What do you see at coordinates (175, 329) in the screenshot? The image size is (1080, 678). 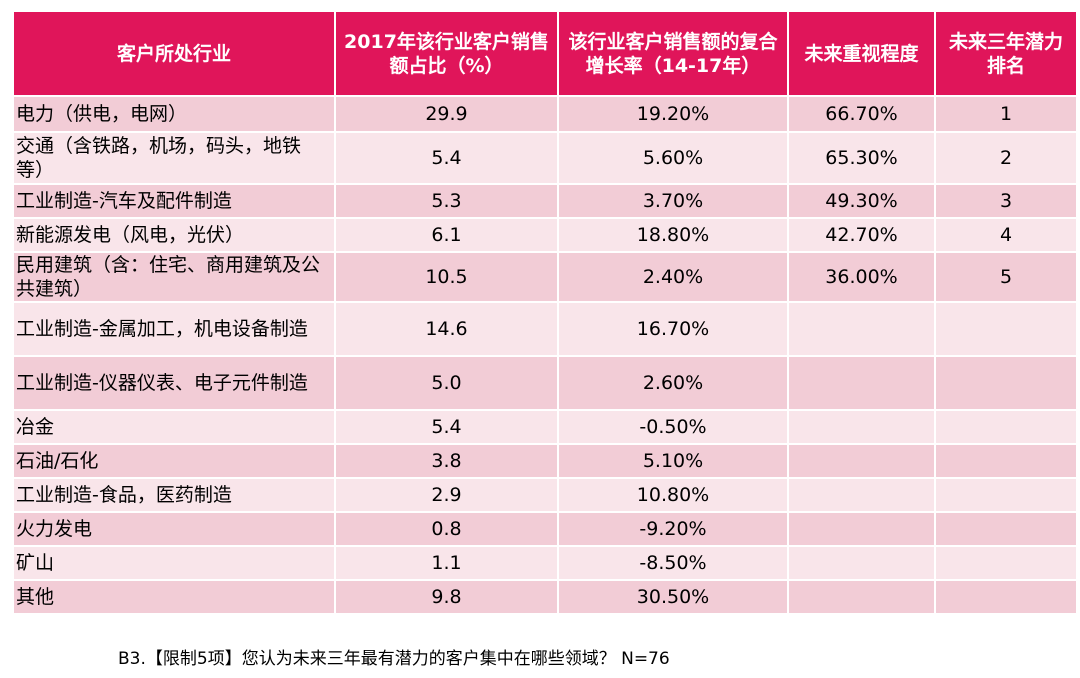 I see `industry-cell: 工业制造-金属加工，机电设备制造` at bounding box center [175, 329].